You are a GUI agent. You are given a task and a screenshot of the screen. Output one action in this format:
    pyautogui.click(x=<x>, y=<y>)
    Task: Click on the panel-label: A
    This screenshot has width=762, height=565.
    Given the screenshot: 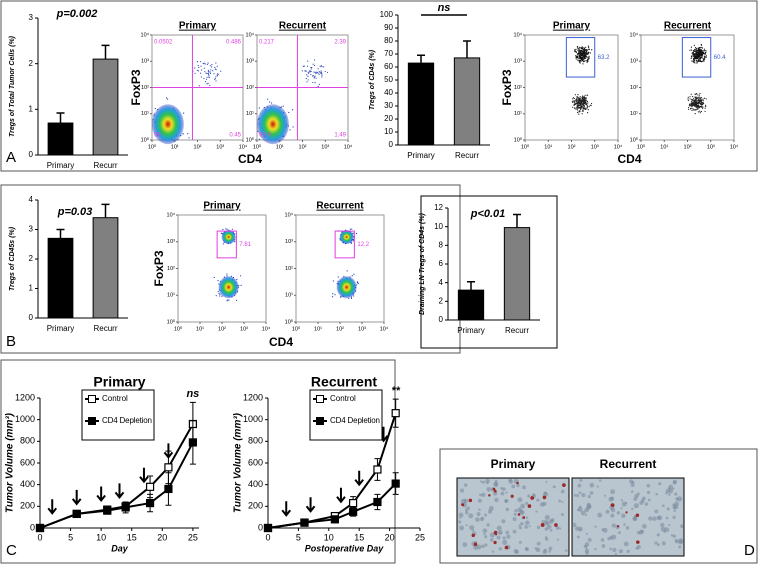 What is the action you would take?
    pyautogui.click(x=11, y=157)
    